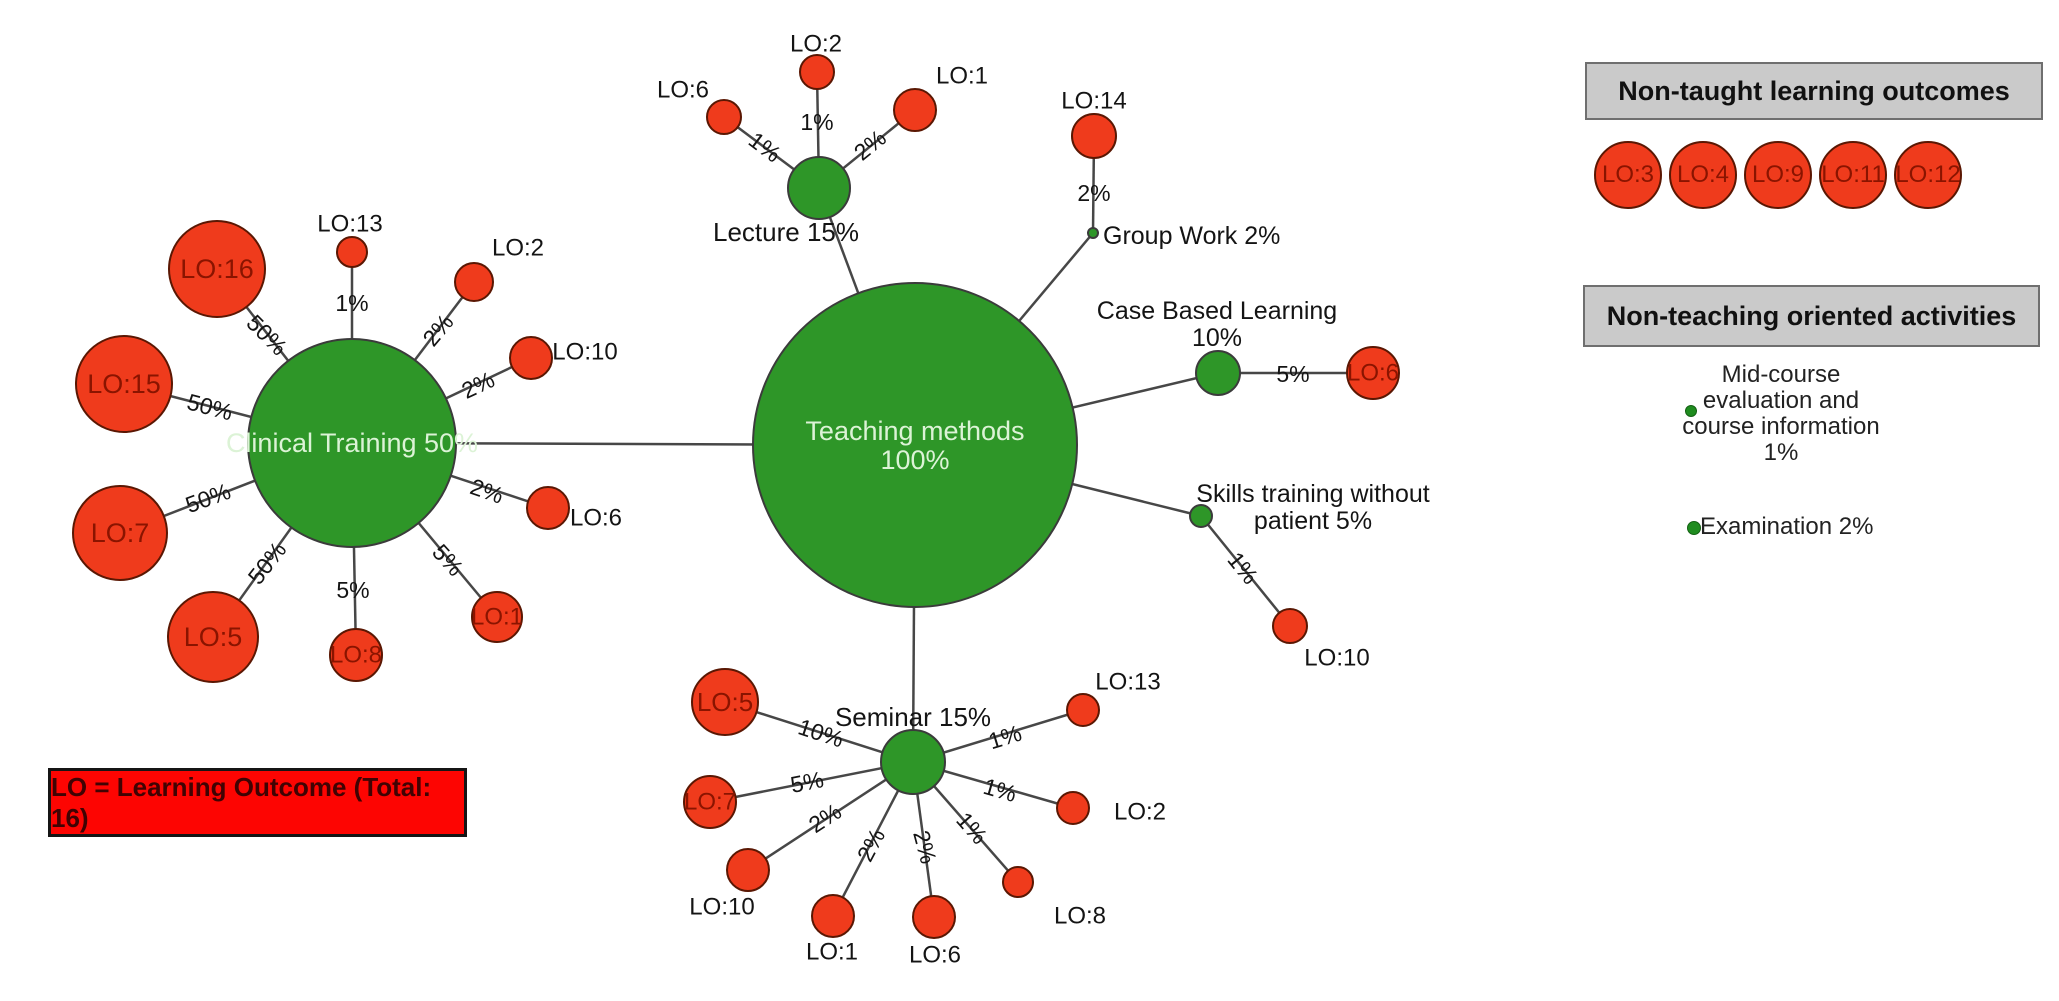 The height and width of the screenshot is (1001, 2059). What do you see at coordinates (925, 847) in the screenshot?
I see `edge-label-seminar-sem_lo6: 2%` at bounding box center [925, 847].